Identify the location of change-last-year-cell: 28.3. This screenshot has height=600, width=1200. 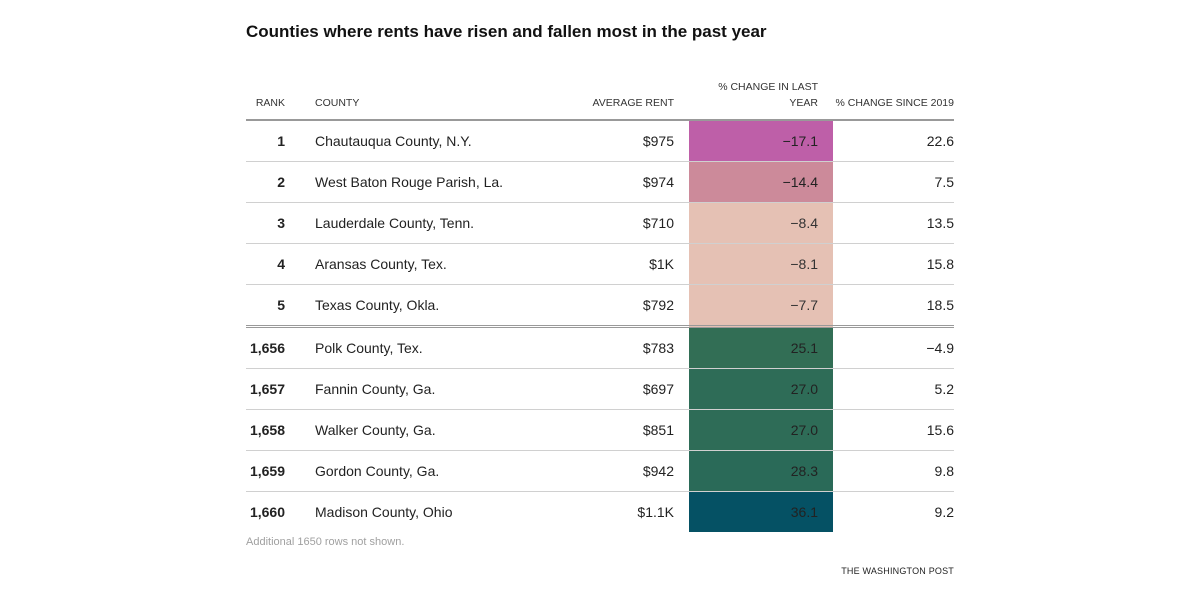
(761, 471).